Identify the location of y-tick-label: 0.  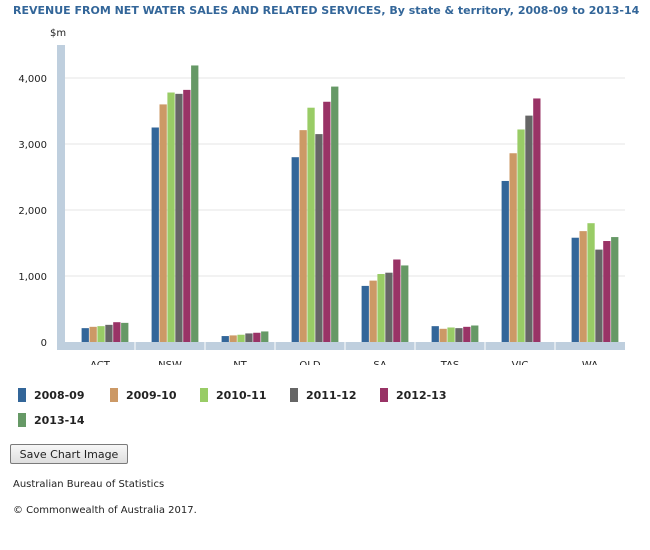
(44, 343).